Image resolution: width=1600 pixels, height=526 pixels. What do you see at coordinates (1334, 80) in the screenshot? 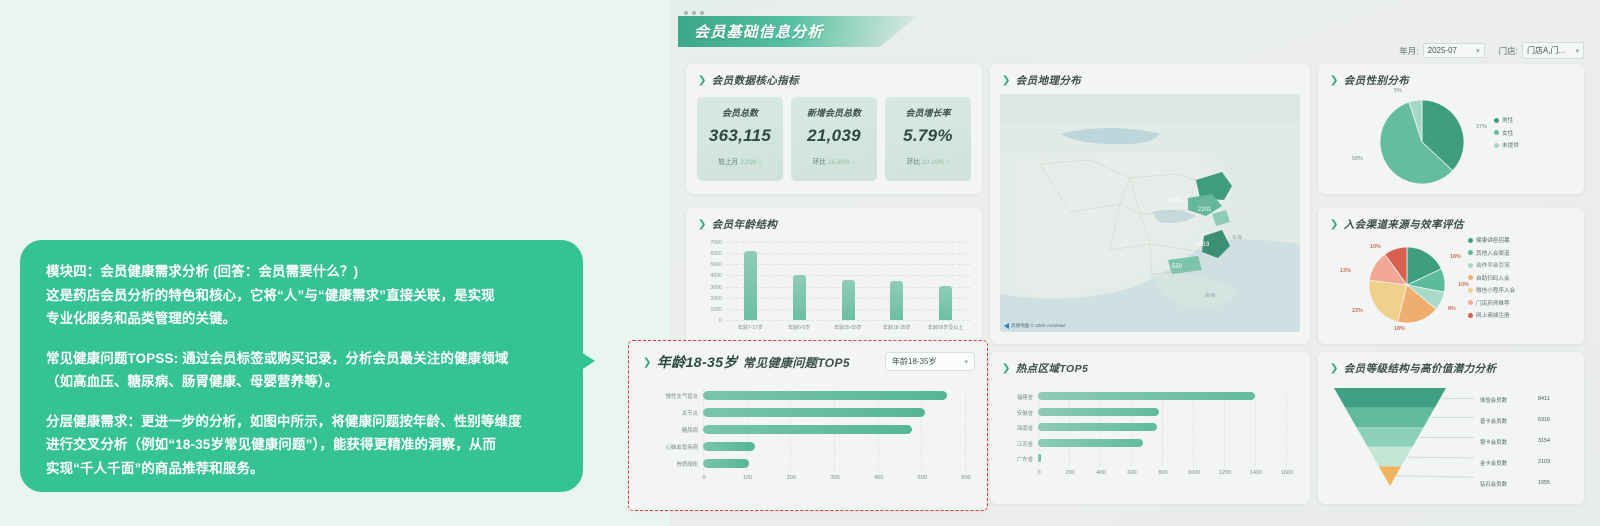
I see `chevron-right-icon: ❯` at bounding box center [1334, 80].